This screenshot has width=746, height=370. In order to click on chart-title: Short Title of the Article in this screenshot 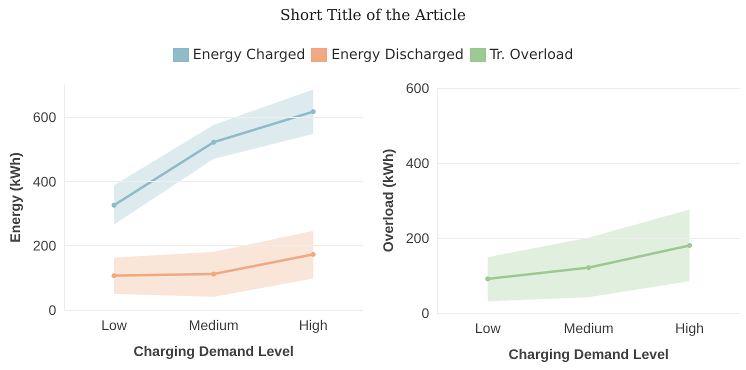, I will do `click(373, 15)`.